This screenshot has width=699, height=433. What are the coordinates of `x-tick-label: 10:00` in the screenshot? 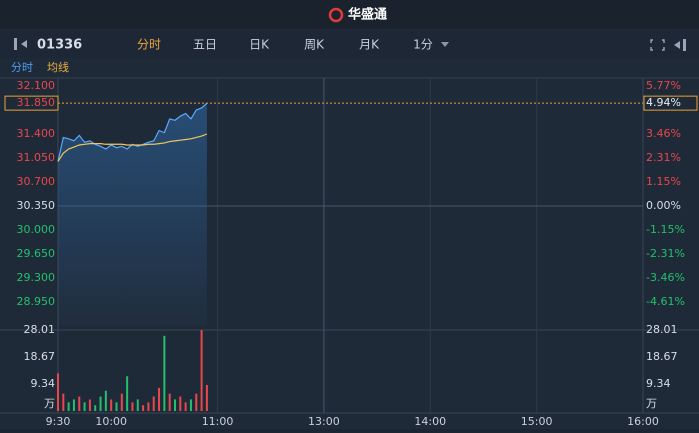 It's located at (111, 421).